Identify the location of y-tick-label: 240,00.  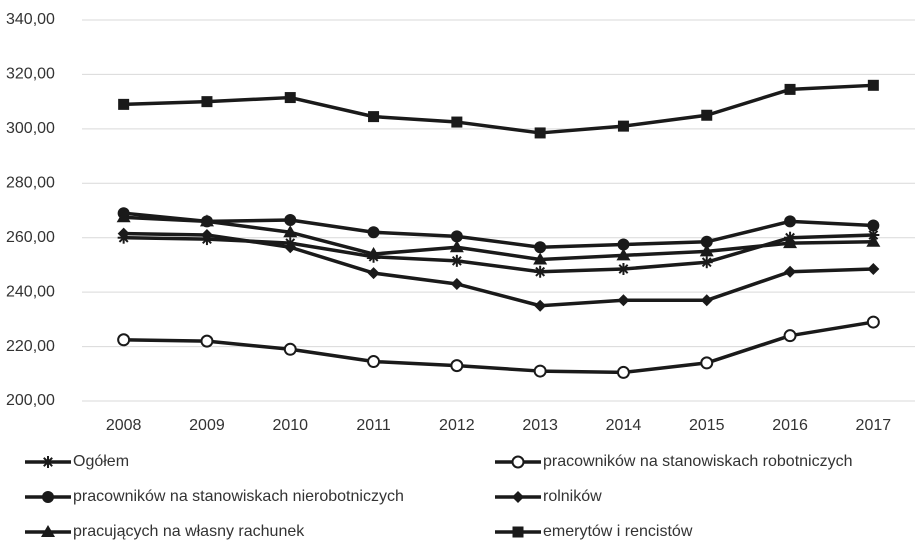
(30, 291).